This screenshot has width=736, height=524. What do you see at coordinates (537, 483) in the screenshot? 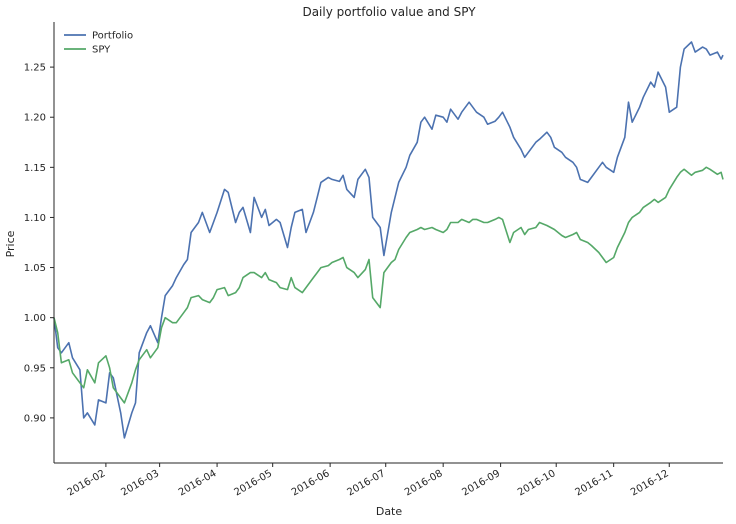
I see `x-tick-label: 2016-10` at bounding box center [537, 483].